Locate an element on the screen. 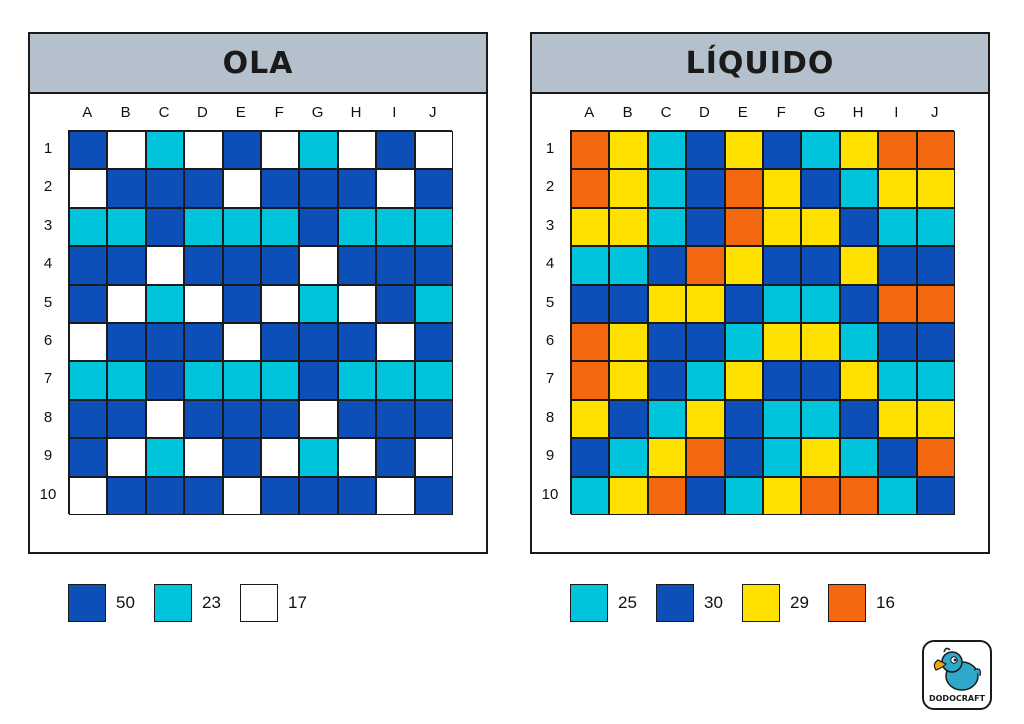 Image resolution: width=1024 pixels, height=724 pixels. legend-count: 17 is located at coordinates (297, 602).